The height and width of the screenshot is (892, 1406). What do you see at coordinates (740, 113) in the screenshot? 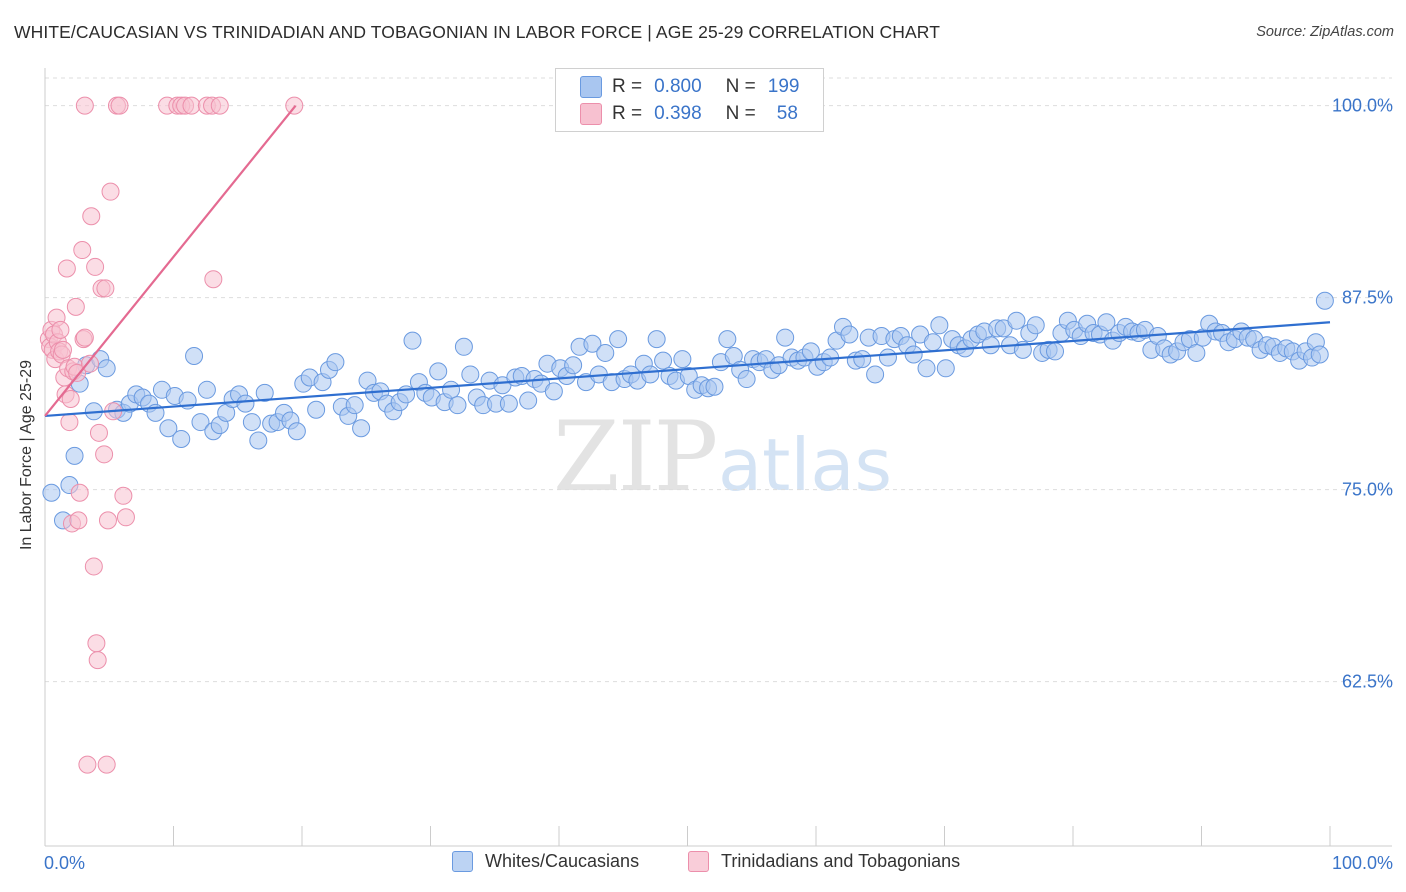
I see `n-label: N =` at bounding box center [740, 113].